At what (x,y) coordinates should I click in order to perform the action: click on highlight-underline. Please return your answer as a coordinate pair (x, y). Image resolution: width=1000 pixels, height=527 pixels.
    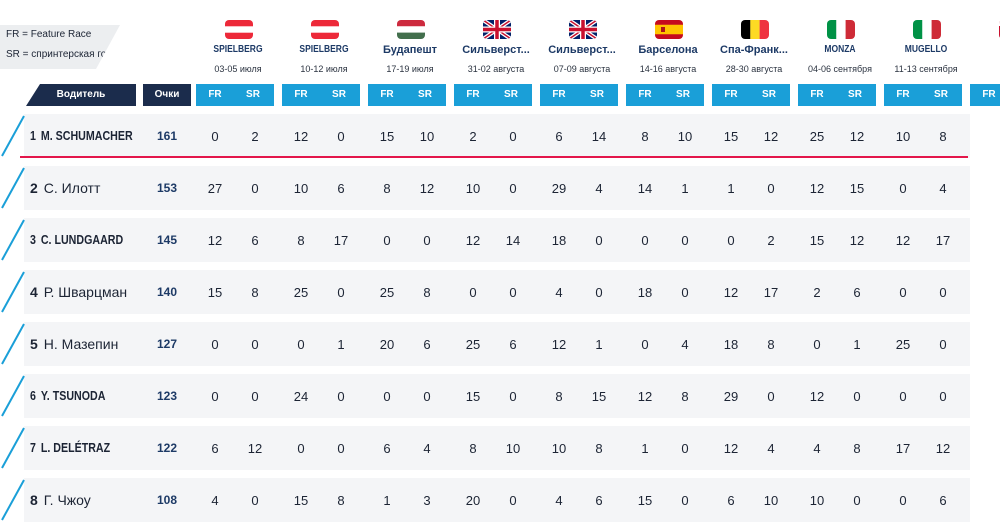
    Looking at the image, I should click on (494, 157).